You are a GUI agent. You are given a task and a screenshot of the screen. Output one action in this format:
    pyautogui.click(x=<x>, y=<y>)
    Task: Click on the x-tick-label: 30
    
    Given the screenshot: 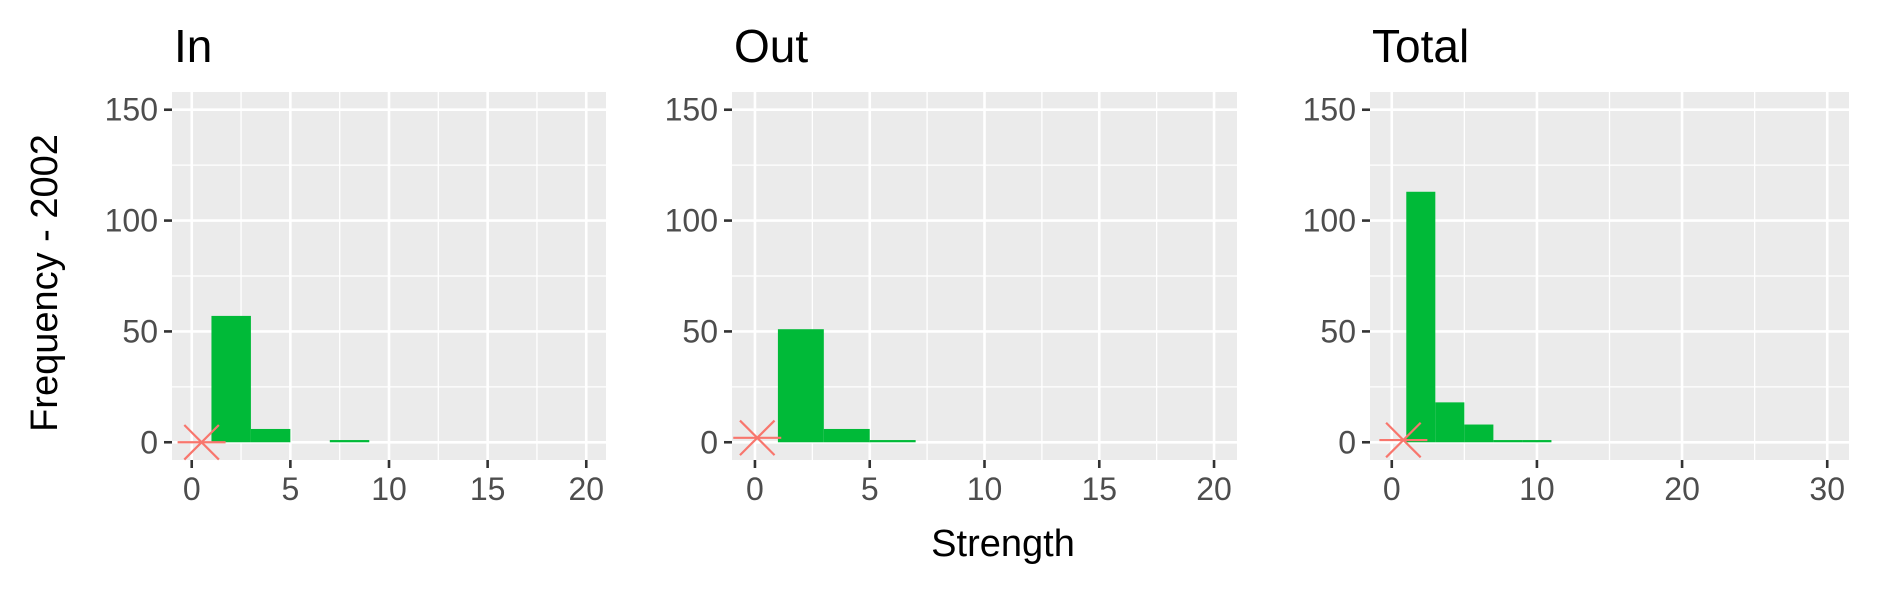 What is the action you would take?
    pyautogui.click(x=1827, y=489)
    